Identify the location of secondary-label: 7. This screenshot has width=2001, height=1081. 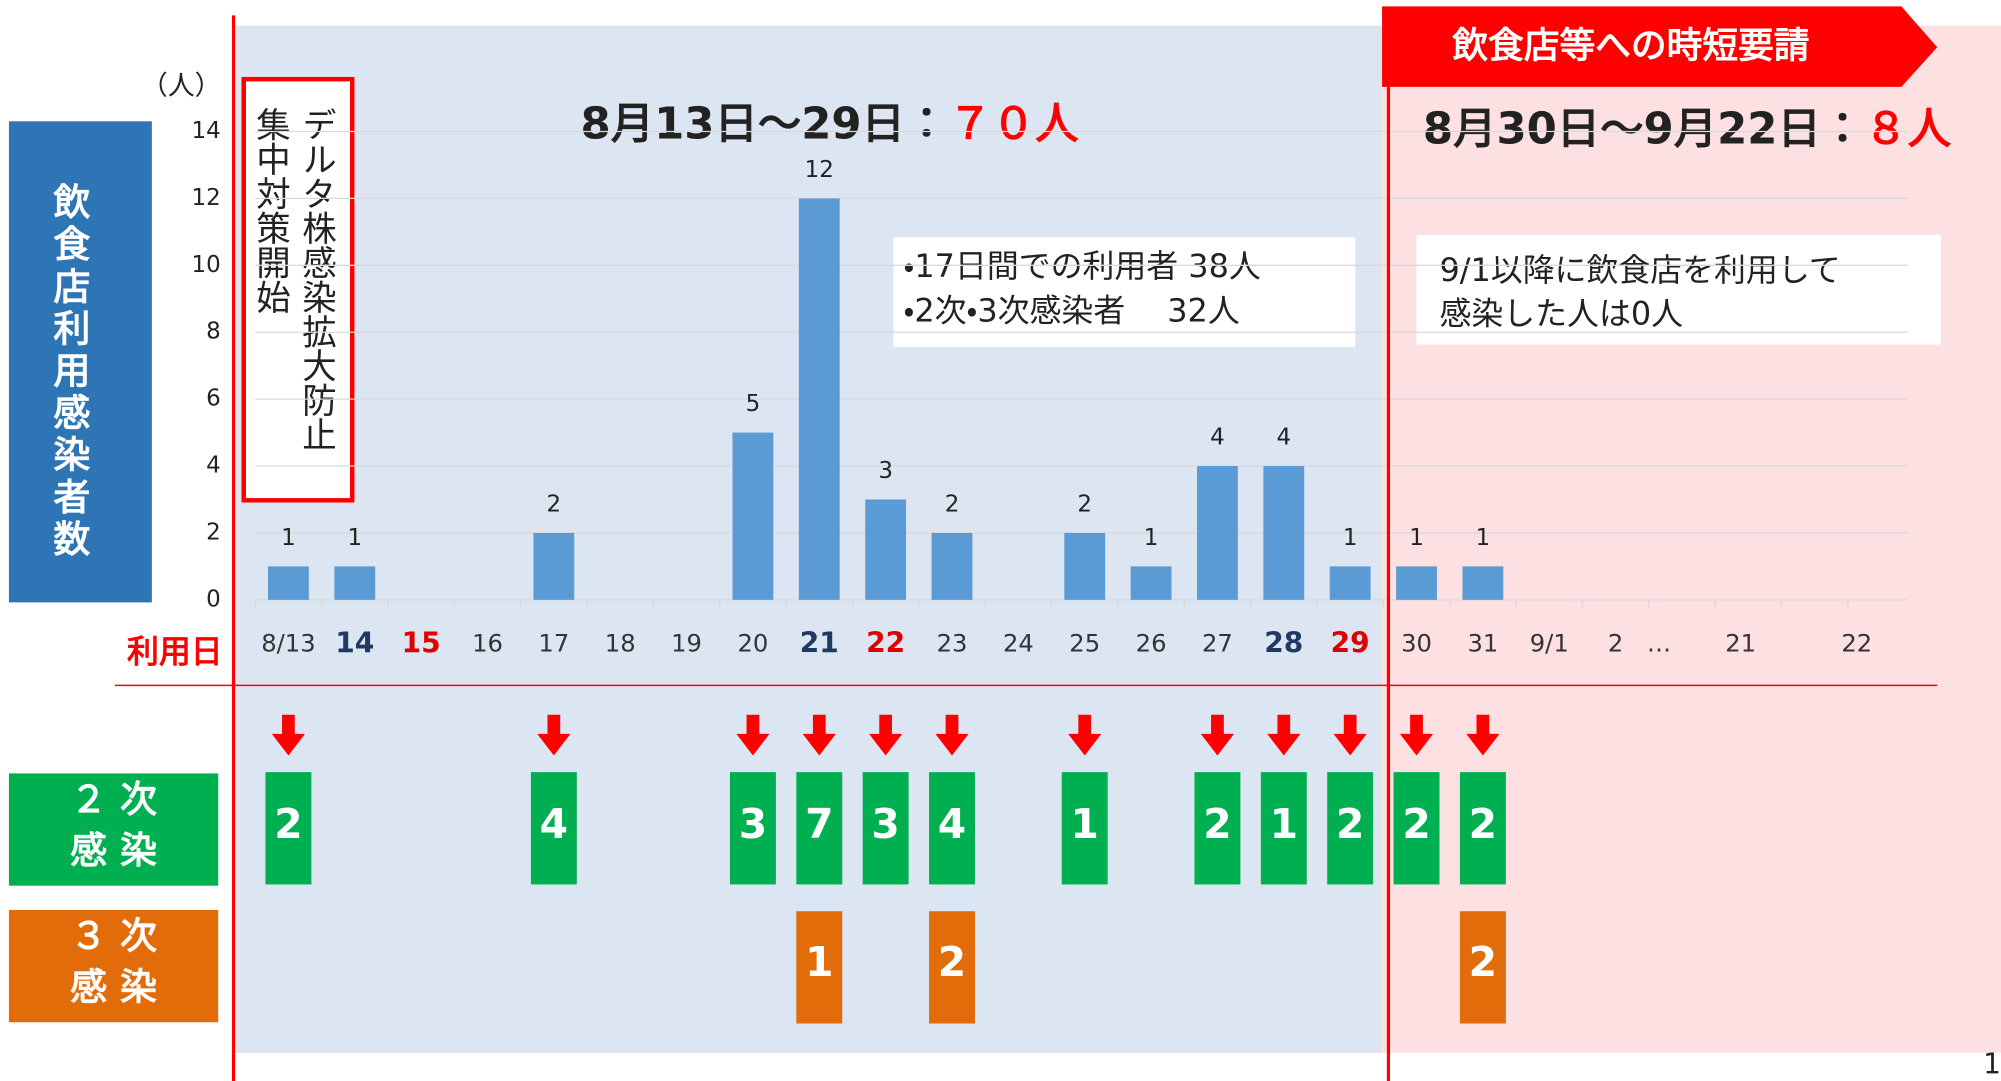
(819, 824).